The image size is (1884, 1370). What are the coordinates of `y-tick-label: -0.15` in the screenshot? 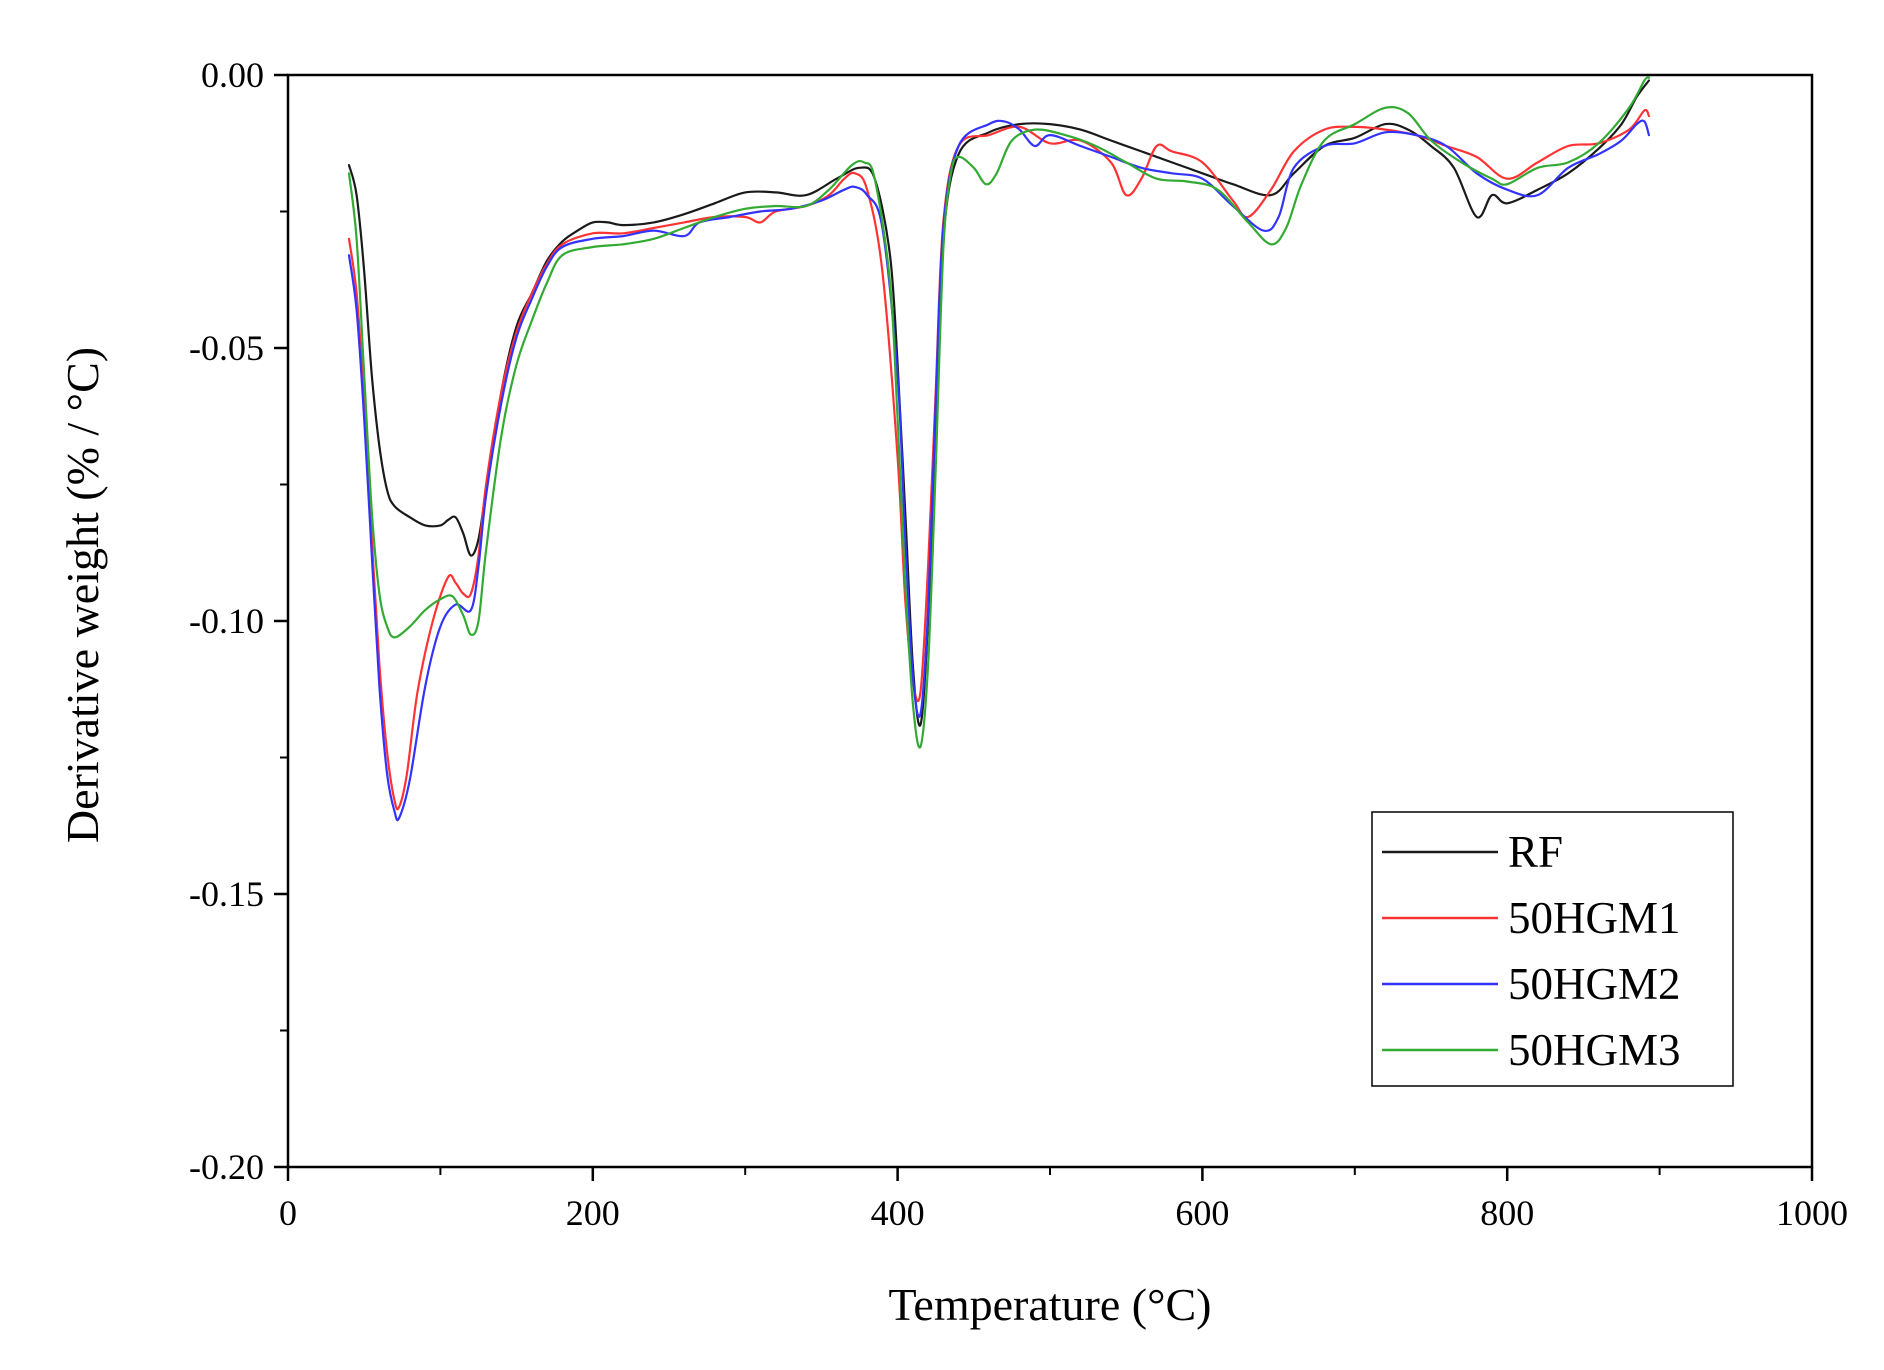 It's located at (226, 894).